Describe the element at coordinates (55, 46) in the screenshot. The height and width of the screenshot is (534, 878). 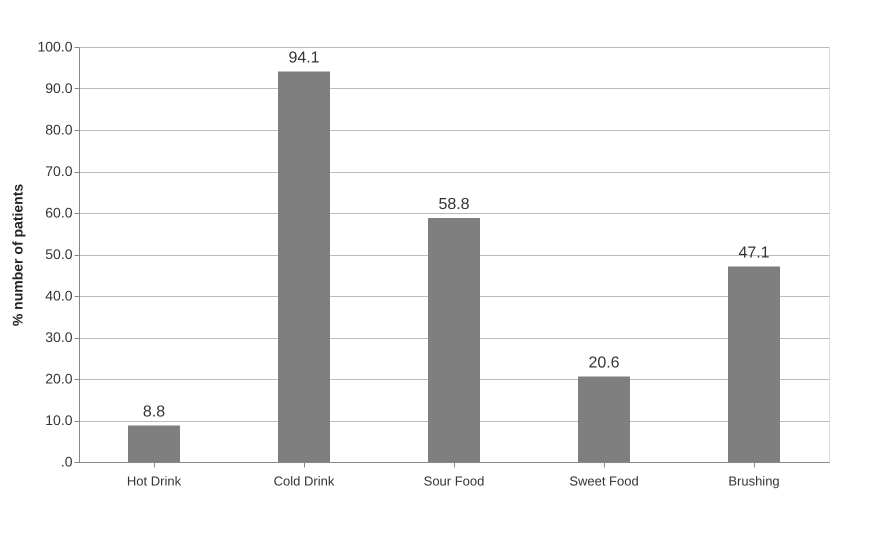
I see `y-tick-label: 100.0` at that location.